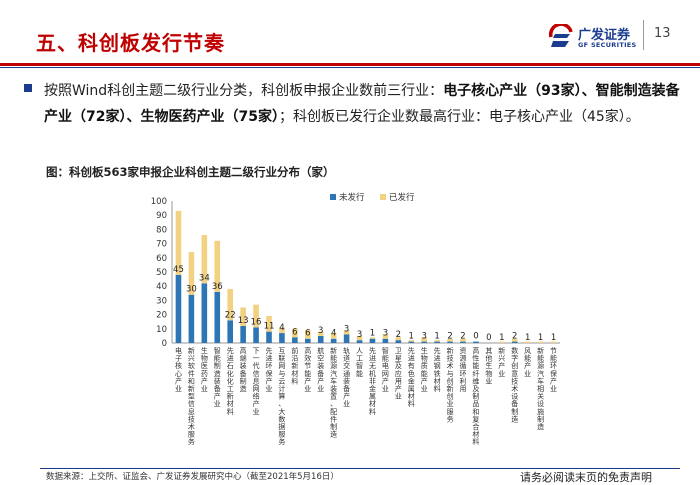  I want to click on x-tick-label: 智能电网产业, so click(385, 369).